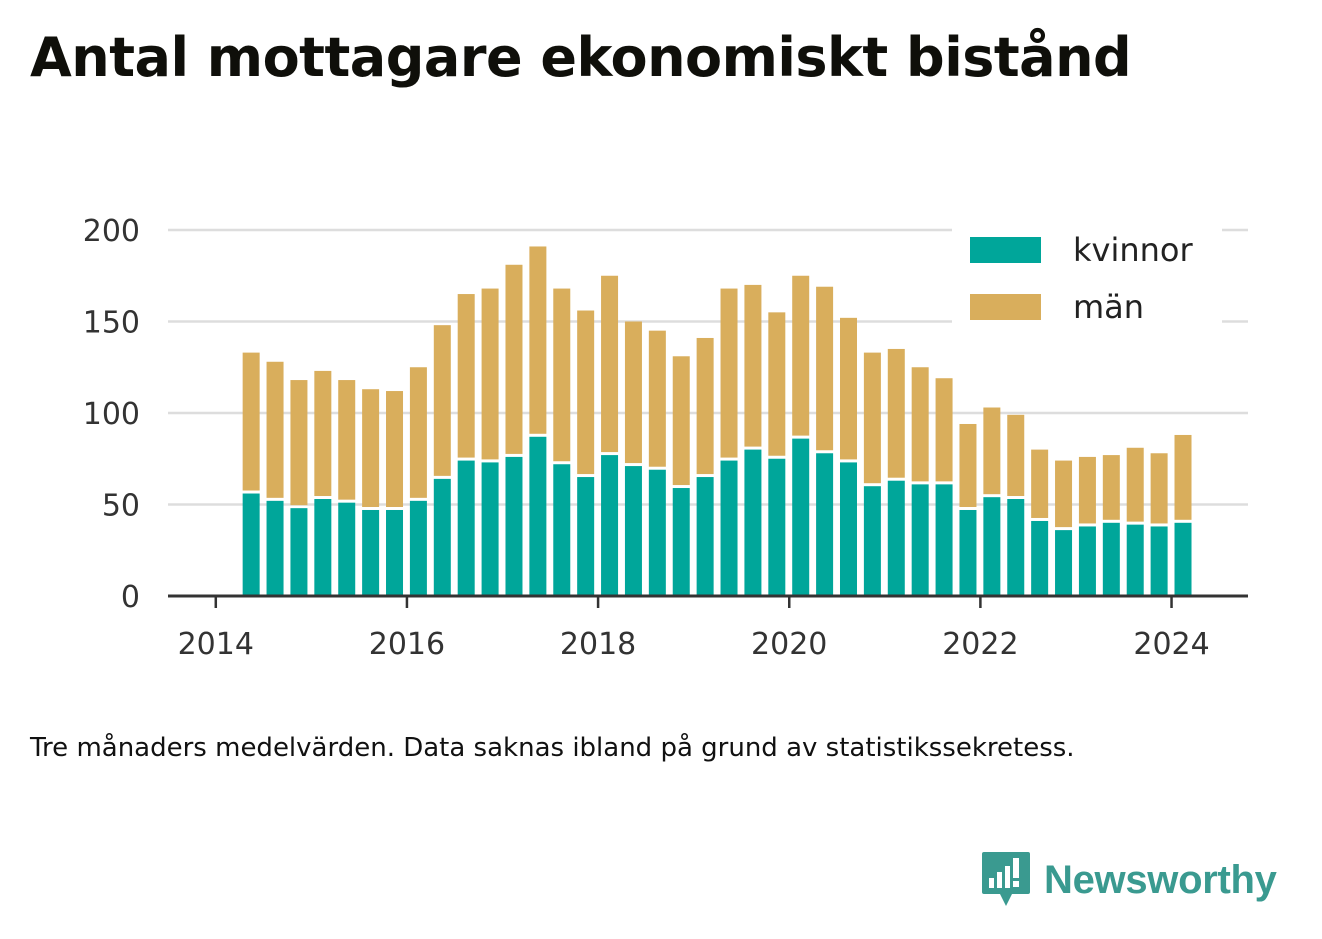 The image size is (1322, 939). I want to click on brand-name: Newsworthy, so click(1160, 879).